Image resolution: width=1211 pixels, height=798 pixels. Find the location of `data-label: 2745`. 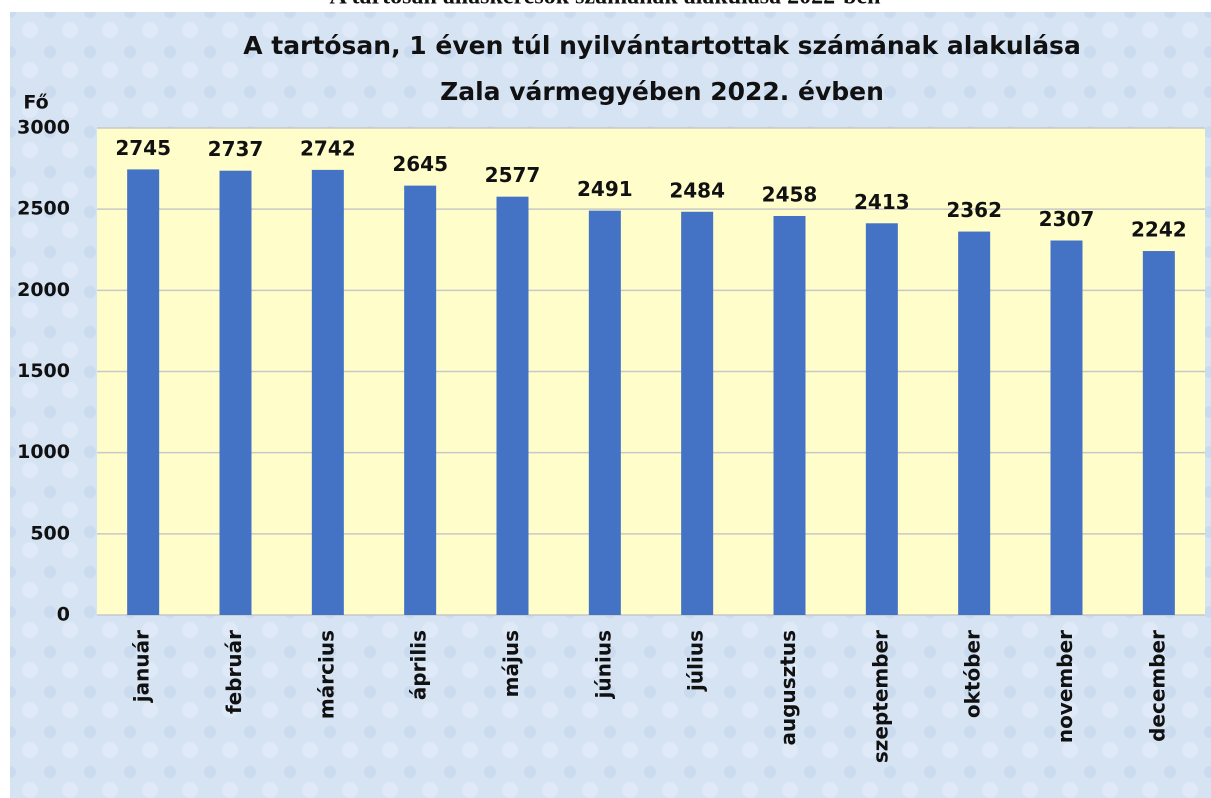

data-label: 2745 is located at coordinates (143, 148).